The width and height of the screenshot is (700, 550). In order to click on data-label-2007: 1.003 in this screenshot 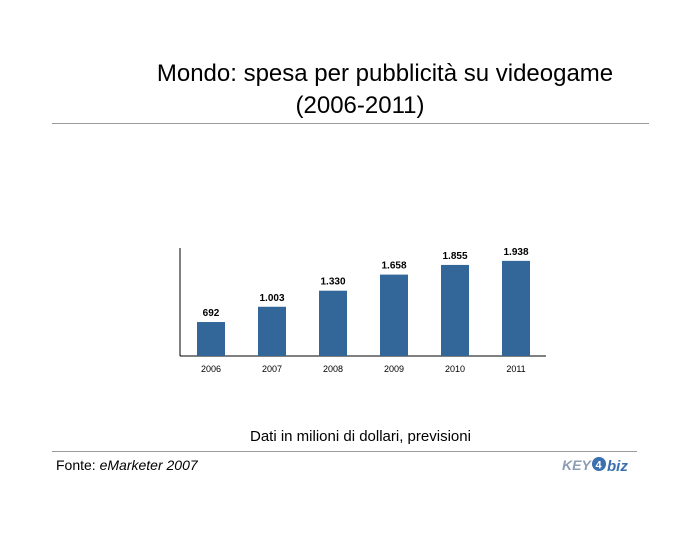, I will do `click(271, 298)`.